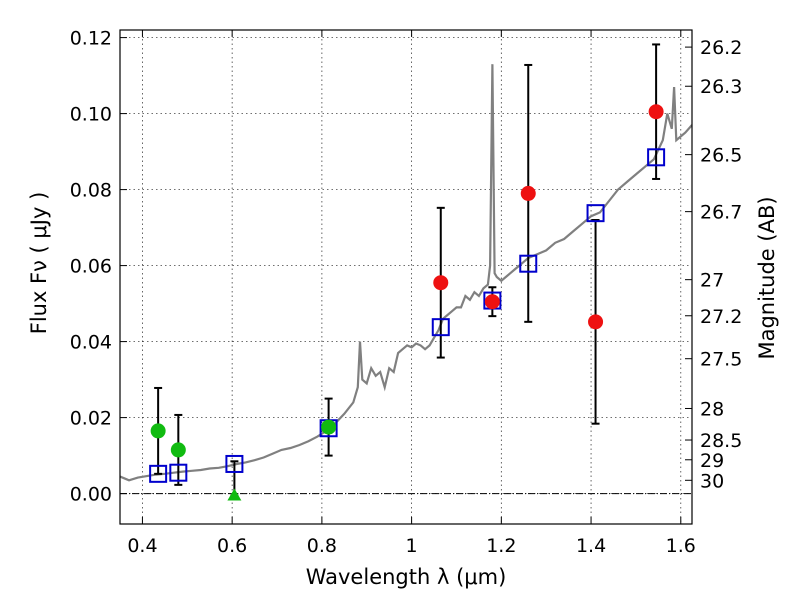  What do you see at coordinates (501, 546) in the screenshot?
I see `x-tick-label: 1.2` at bounding box center [501, 546].